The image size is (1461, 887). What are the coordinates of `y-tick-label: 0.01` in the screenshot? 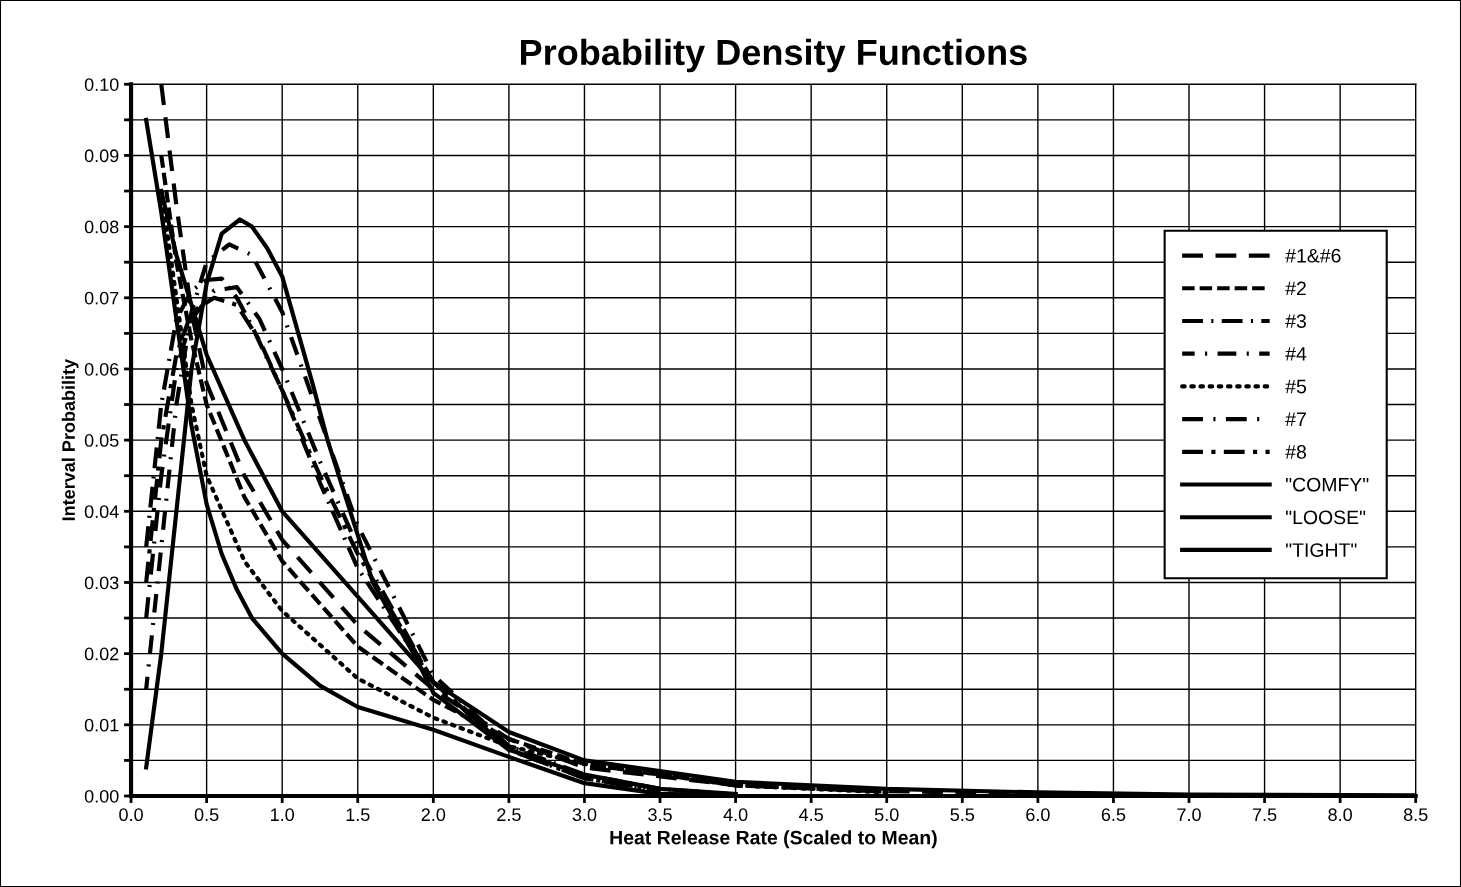 It's located at (101, 725).